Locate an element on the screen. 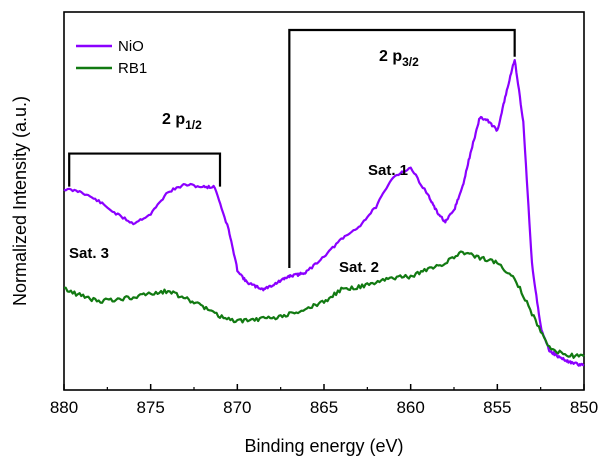  annotation-2p32-sub: 3/2 is located at coordinates (410, 62).